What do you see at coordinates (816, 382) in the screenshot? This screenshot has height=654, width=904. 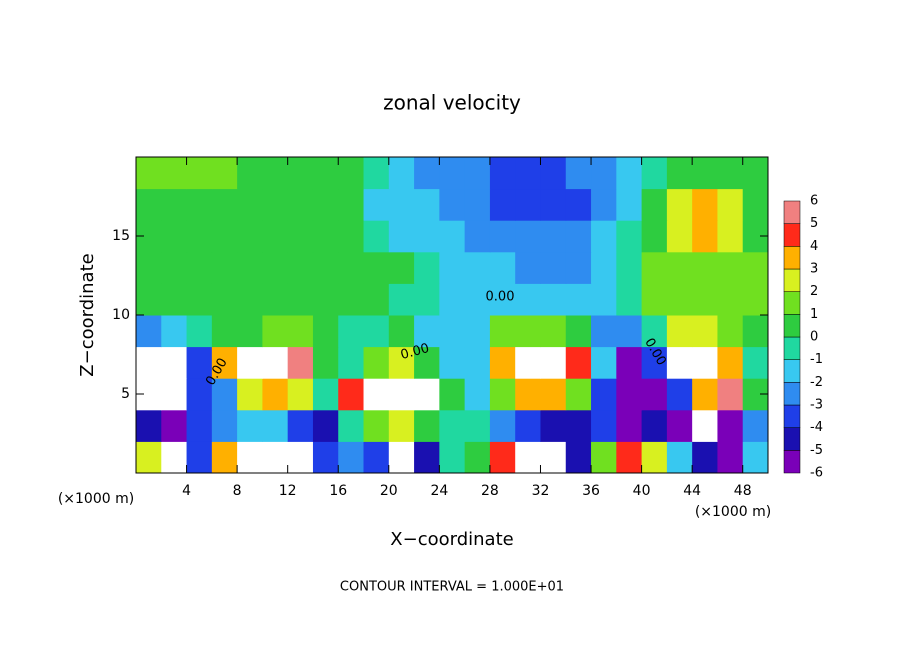 I see `colorbar-label: -2` at bounding box center [816, 382].